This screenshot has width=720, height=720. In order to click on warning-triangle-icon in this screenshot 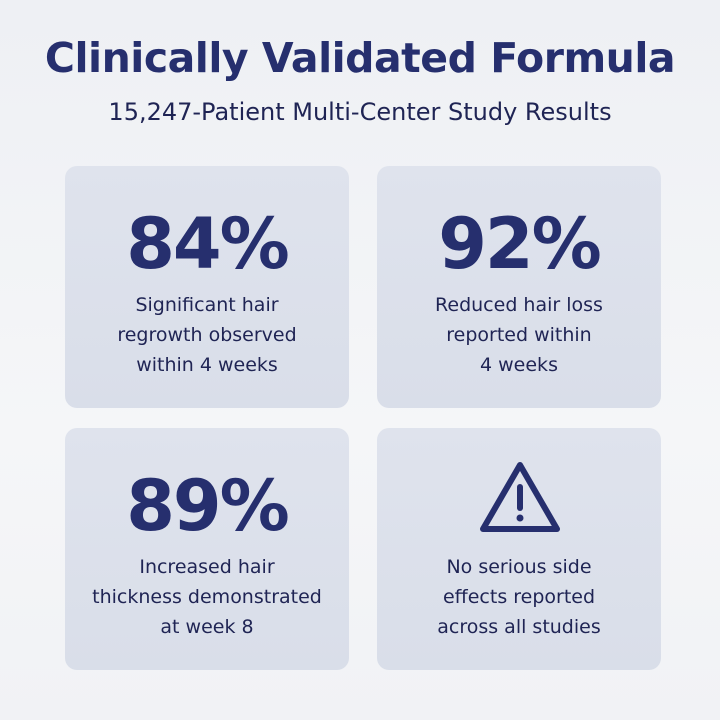, I will do `click(520, 497)`.